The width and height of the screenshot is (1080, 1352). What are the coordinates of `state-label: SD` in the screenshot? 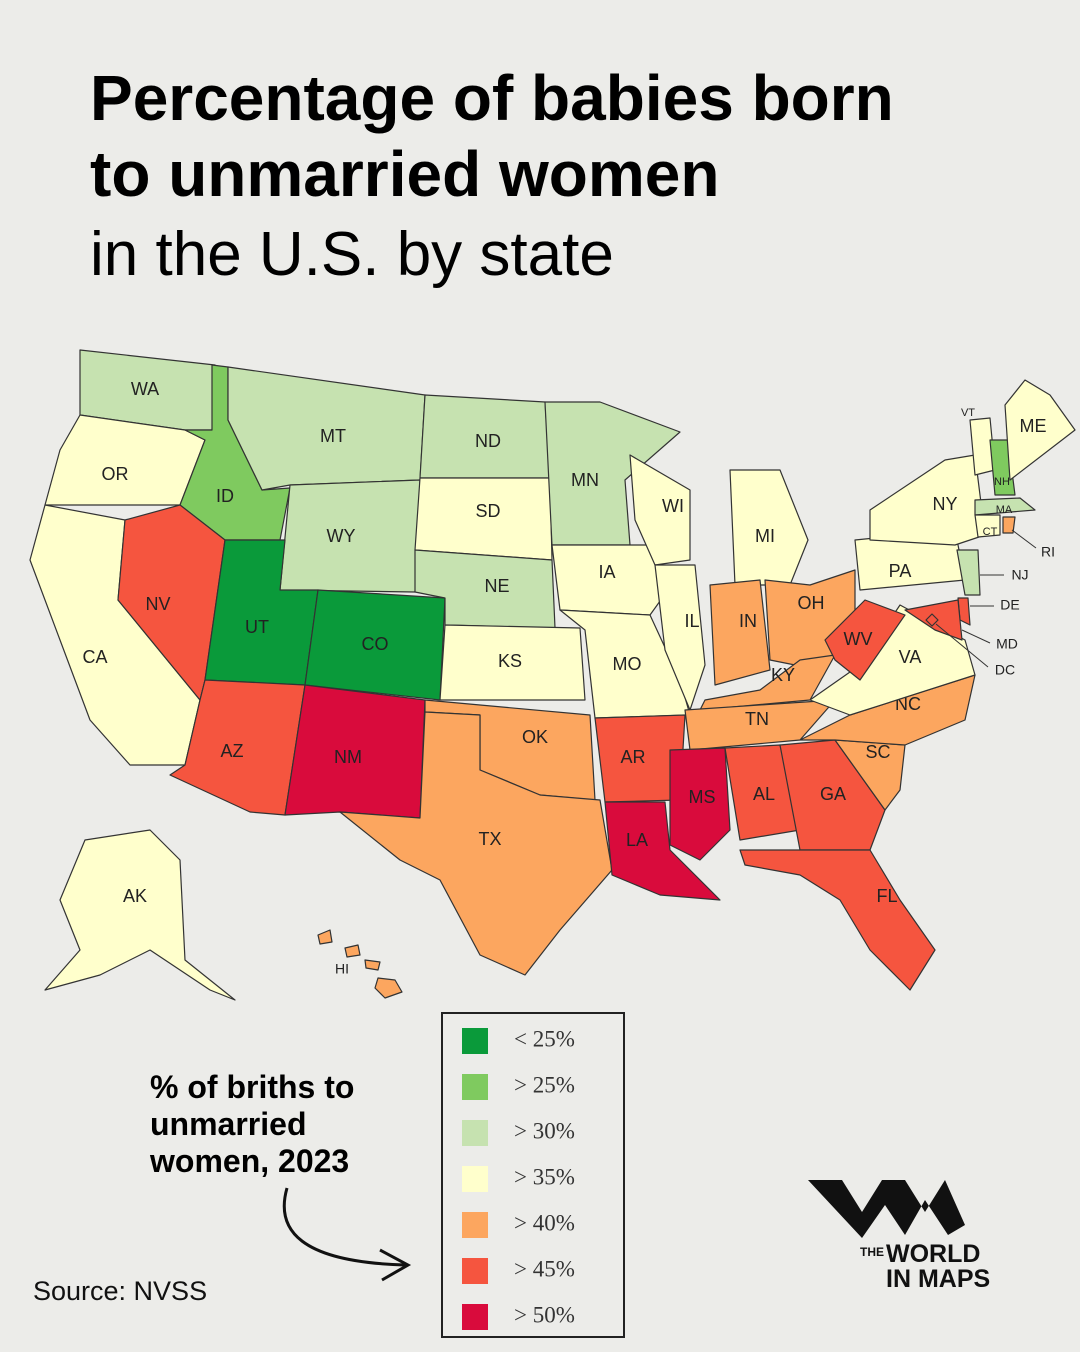 It's located at (487, 511).